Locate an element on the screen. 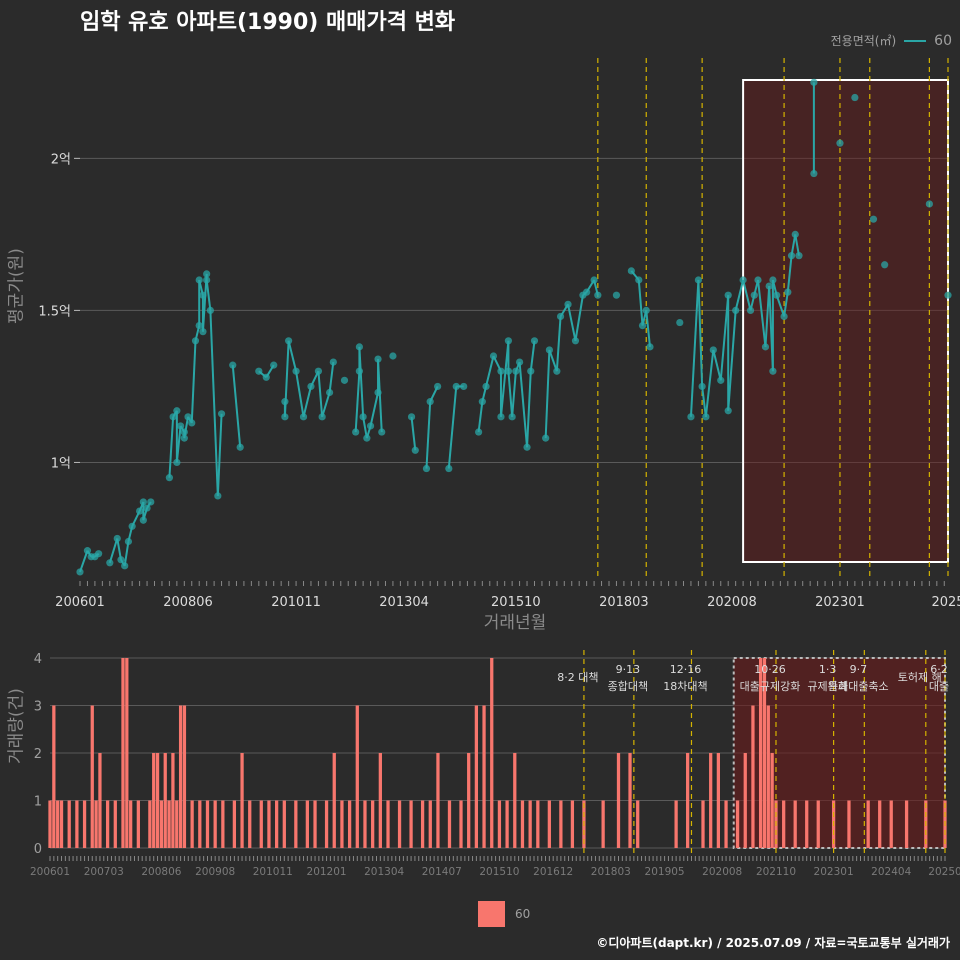 This screenshot has width=960, height=960. policy-annotation: 대출규제강화 is located at coordinates (770, 686).